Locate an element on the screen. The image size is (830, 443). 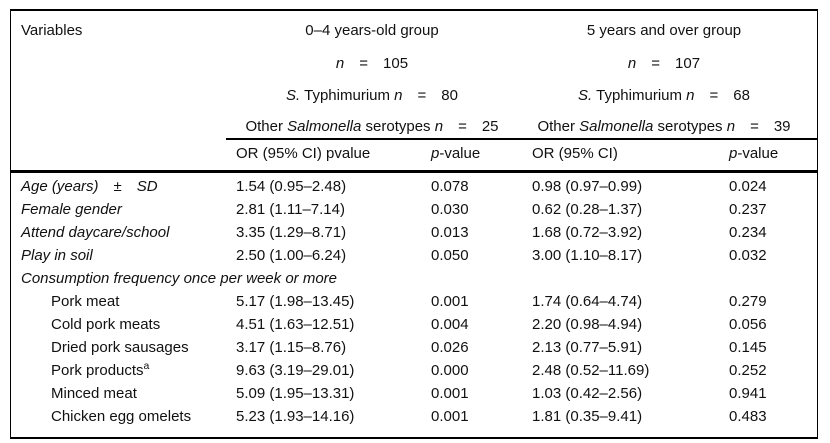
row-label: Pork productsa is located at coordinates (100, 370).